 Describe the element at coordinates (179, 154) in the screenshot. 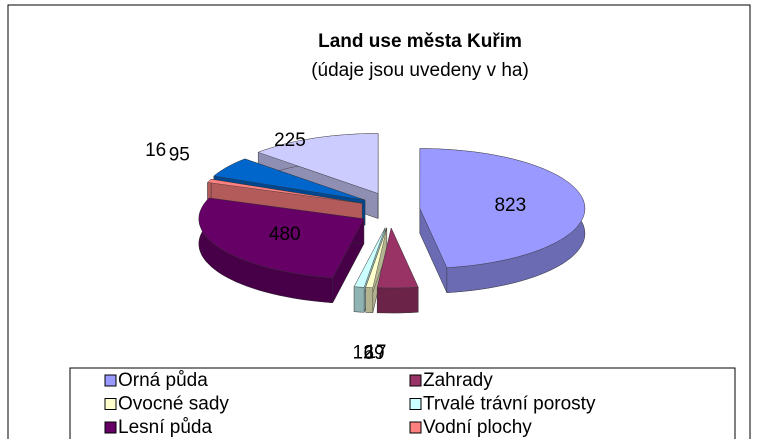

I see `data-label: 95` at that location.